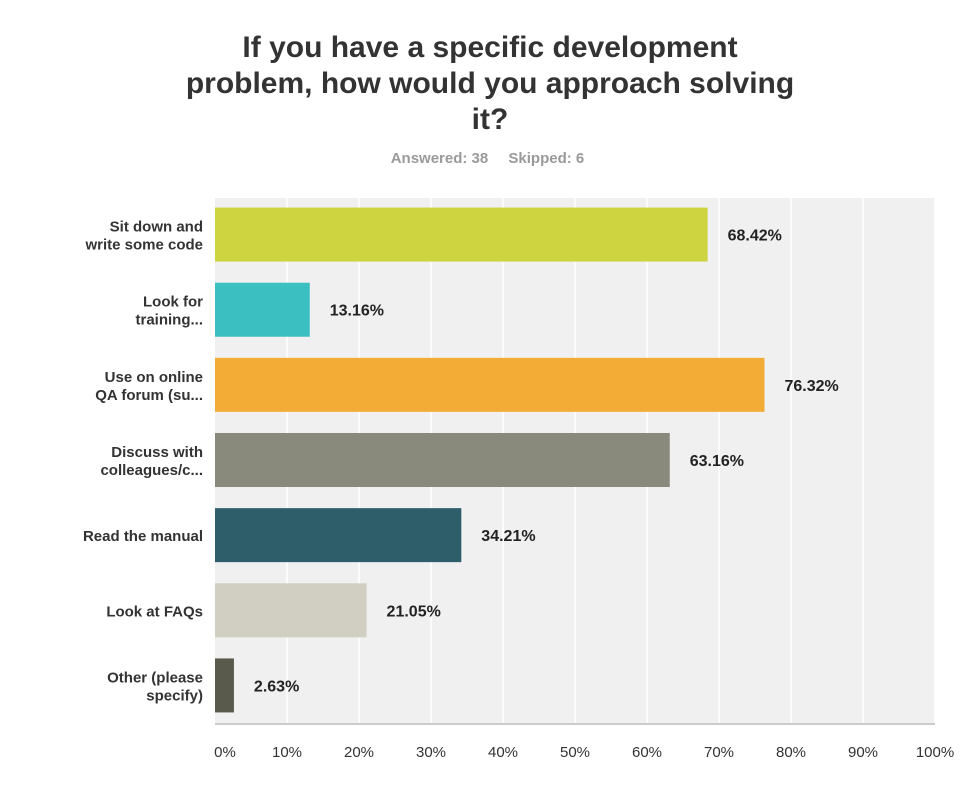 Image resolution: width=975 pixels, height=810 pixels. Describe the element at coordinates (575, 752) in the screenshot. I see `x-tick-label: 50%` at that location.